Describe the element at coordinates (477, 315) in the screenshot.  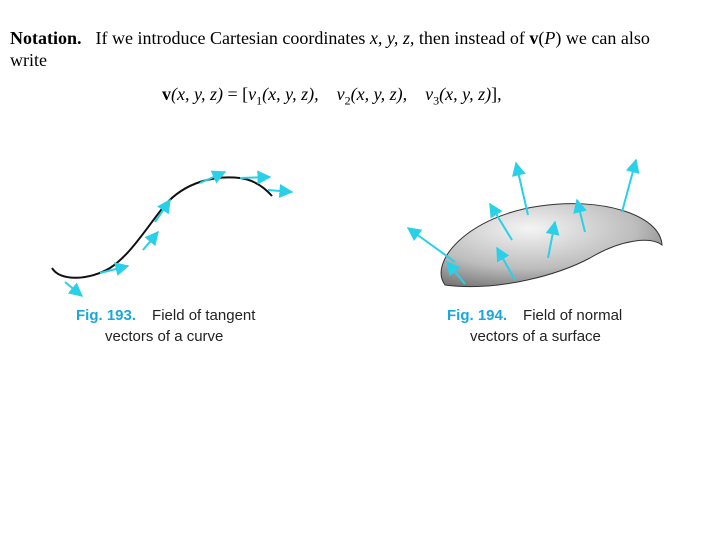
I see `figure-number: Fig. 194.` at that location.